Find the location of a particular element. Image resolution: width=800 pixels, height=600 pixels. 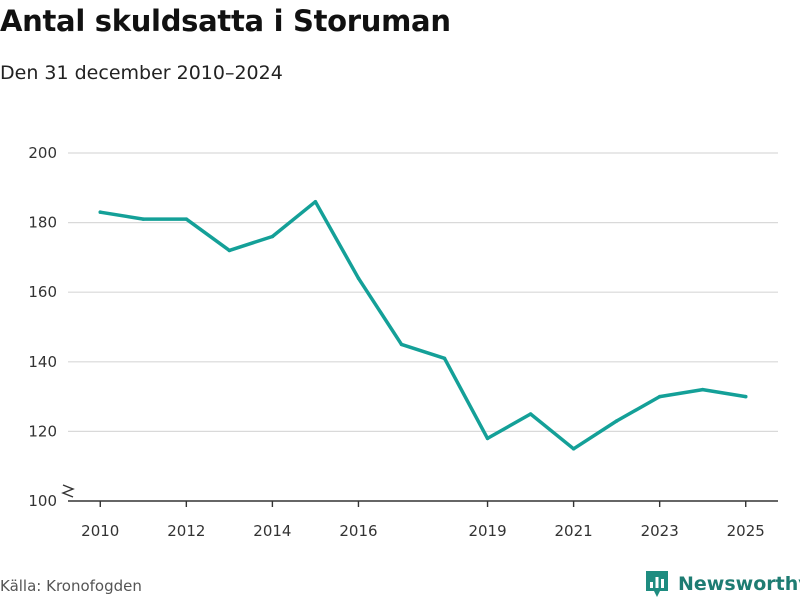

x-axis-ticks: 2010 2012 2014 2016 2019 2021 2023 2025 is located at coordinates (423, 520).